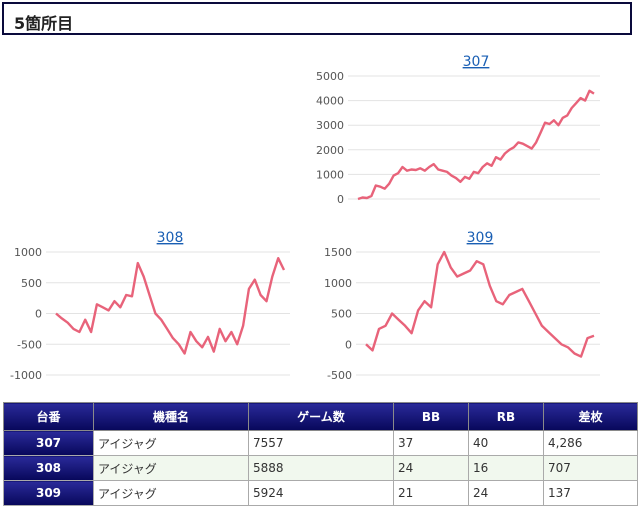  Describe the element at coordinates (330, 101) in the screenshot. I see `y-tick-label: 4000` at that location.